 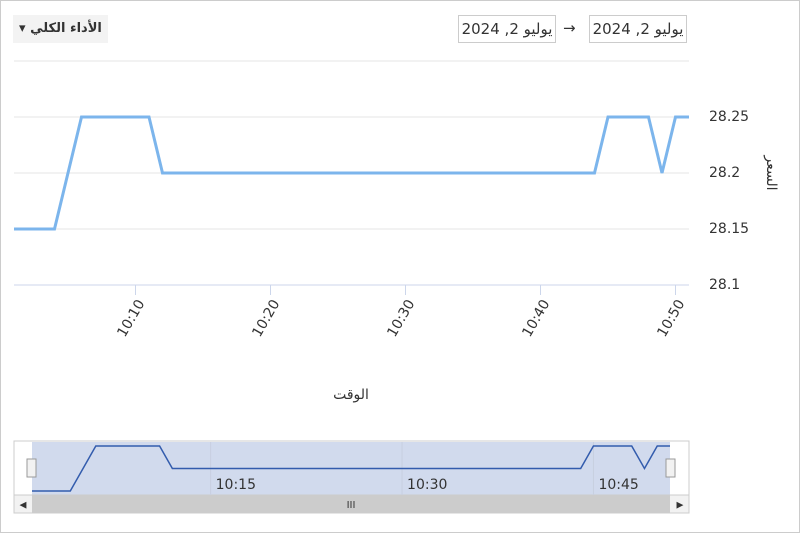 I want to click on y-tick-label: 28.2, so click(x=724, y=173).